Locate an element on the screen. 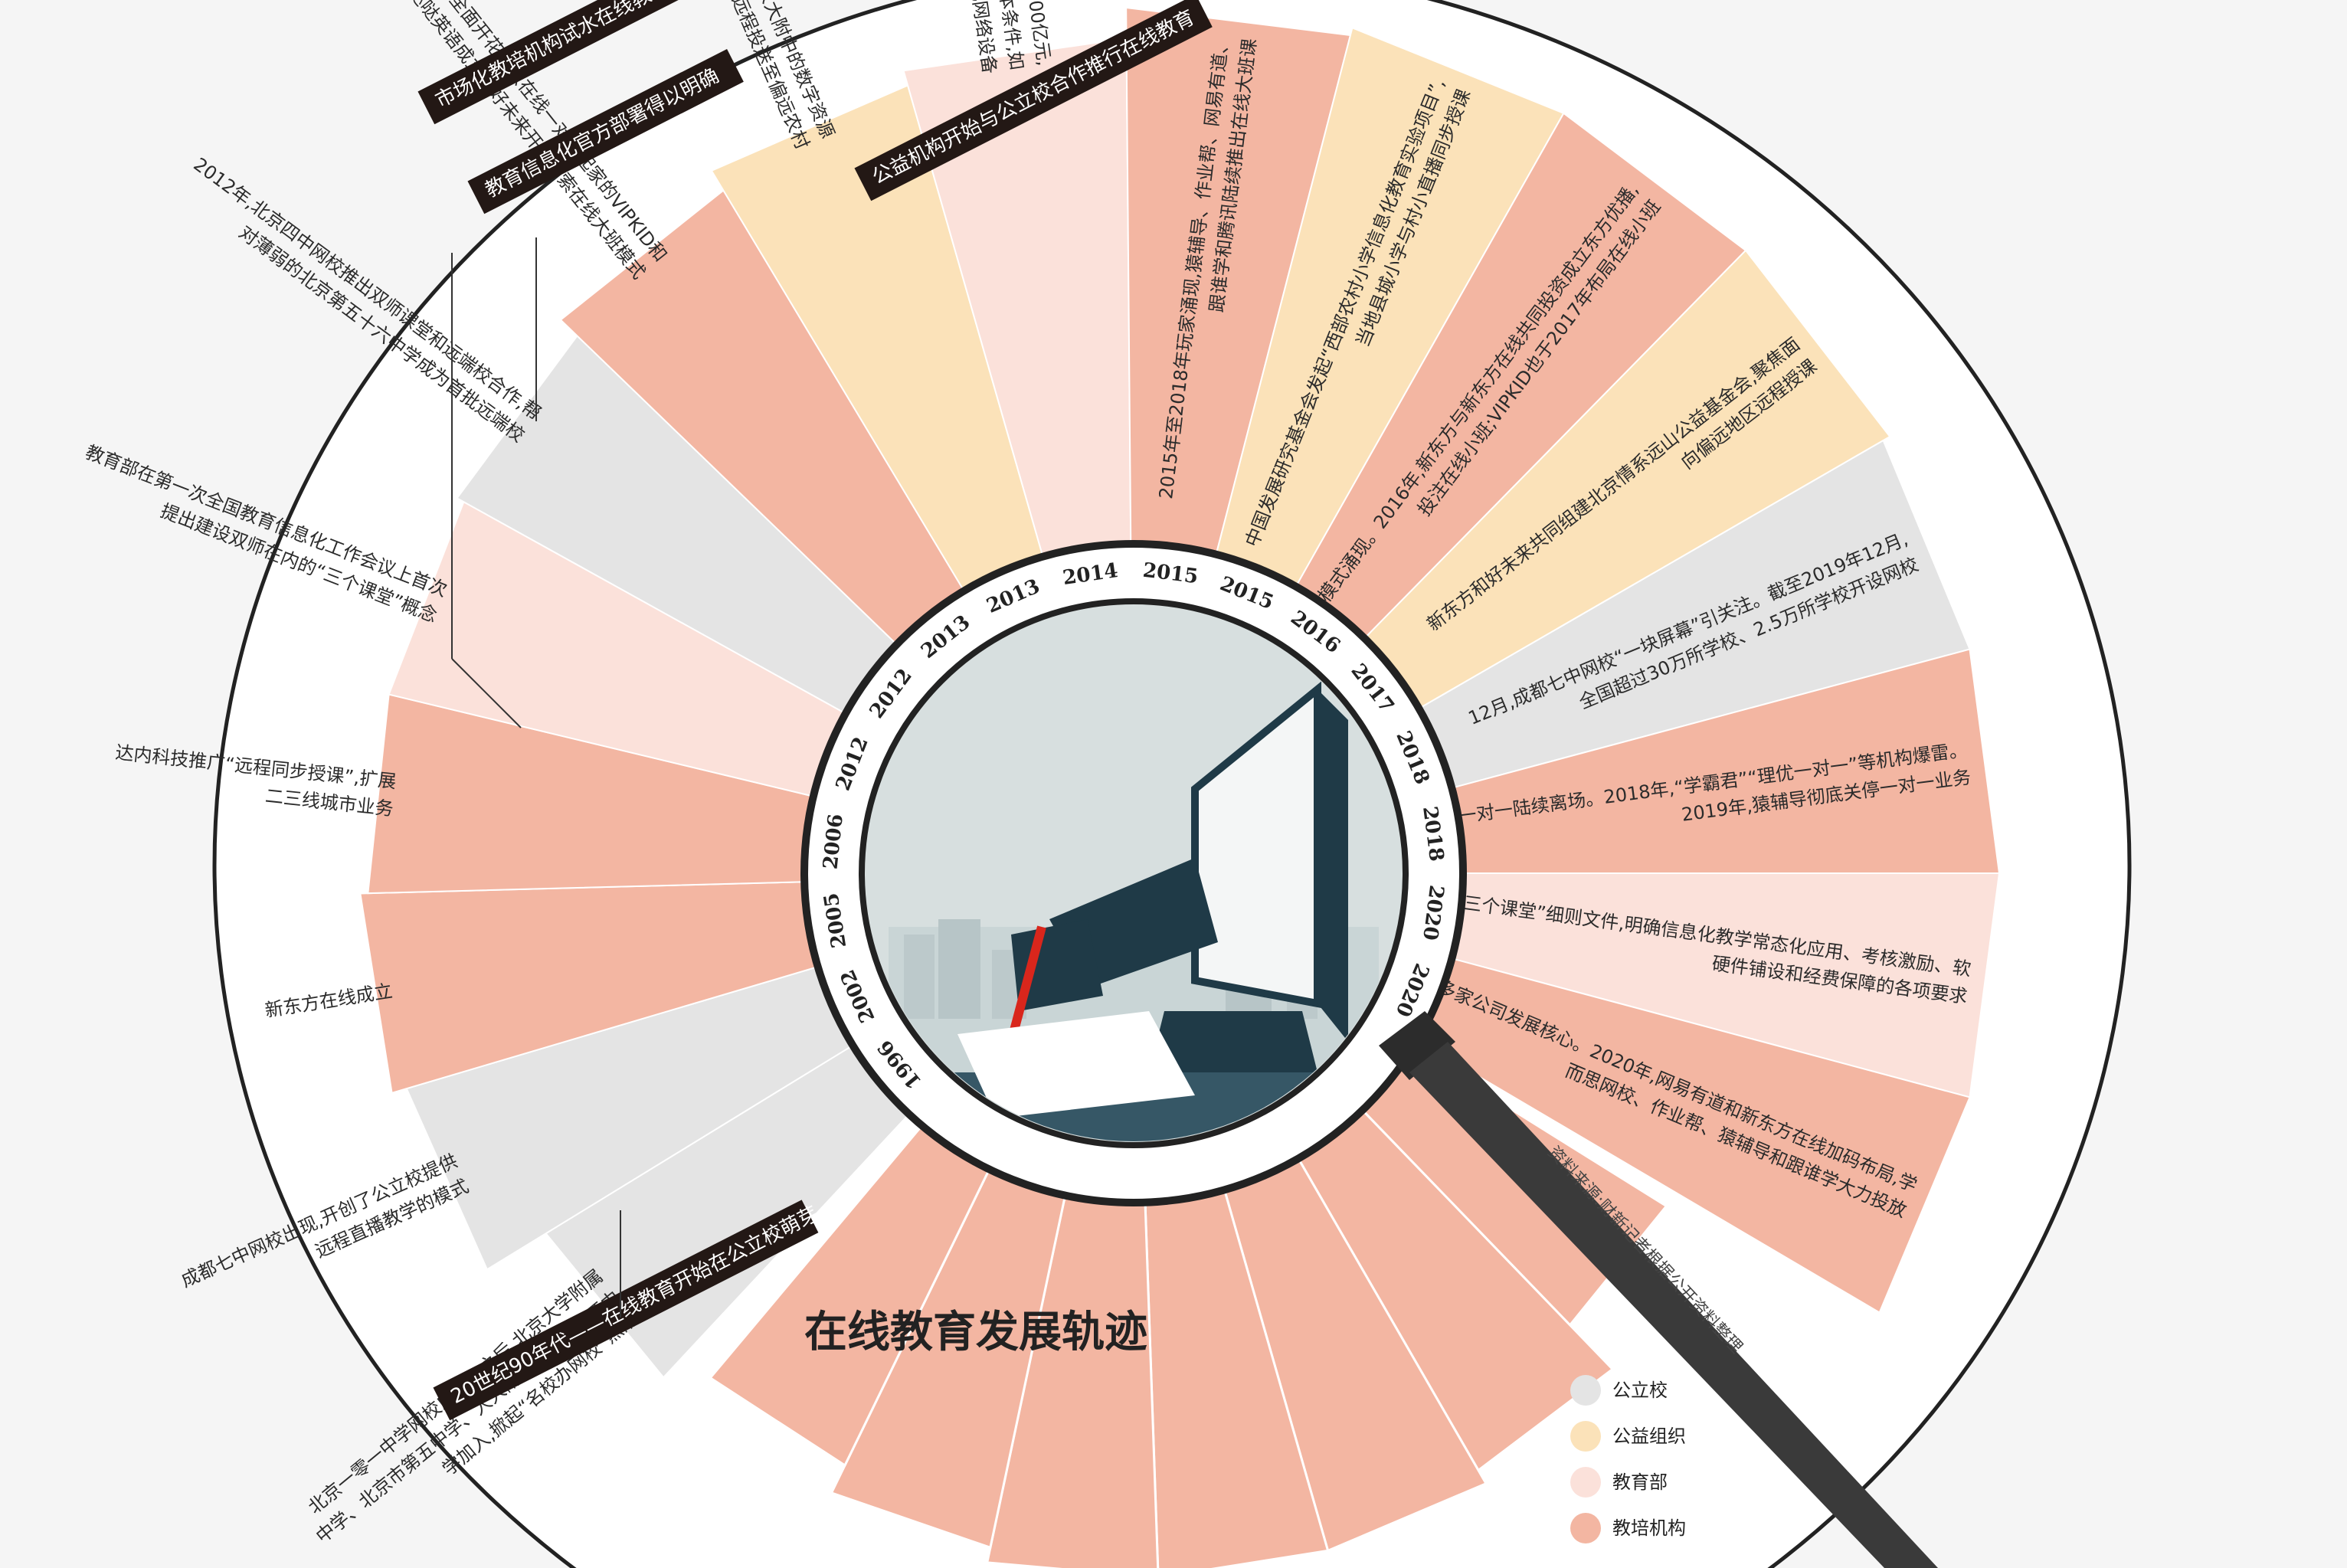 The width and height of the screenshot is (2347, 1568). legend-label: 教培机构 is located at coordinates (1649, 1528).